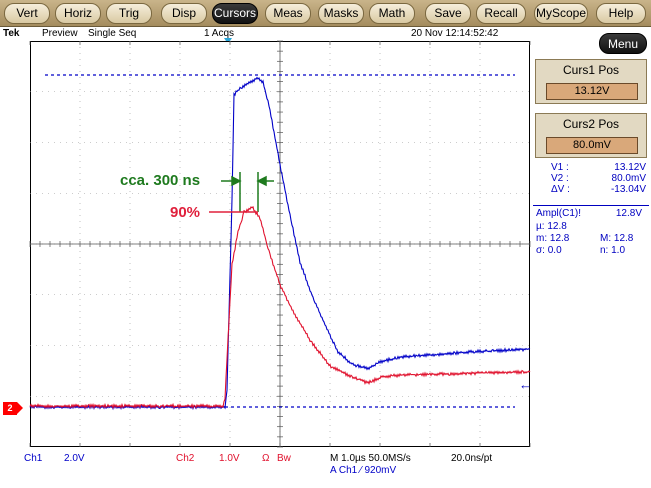 This screenshot has height=488, width=651. I want to click on menu-myscope-button: MyScope, so click(561, 13).